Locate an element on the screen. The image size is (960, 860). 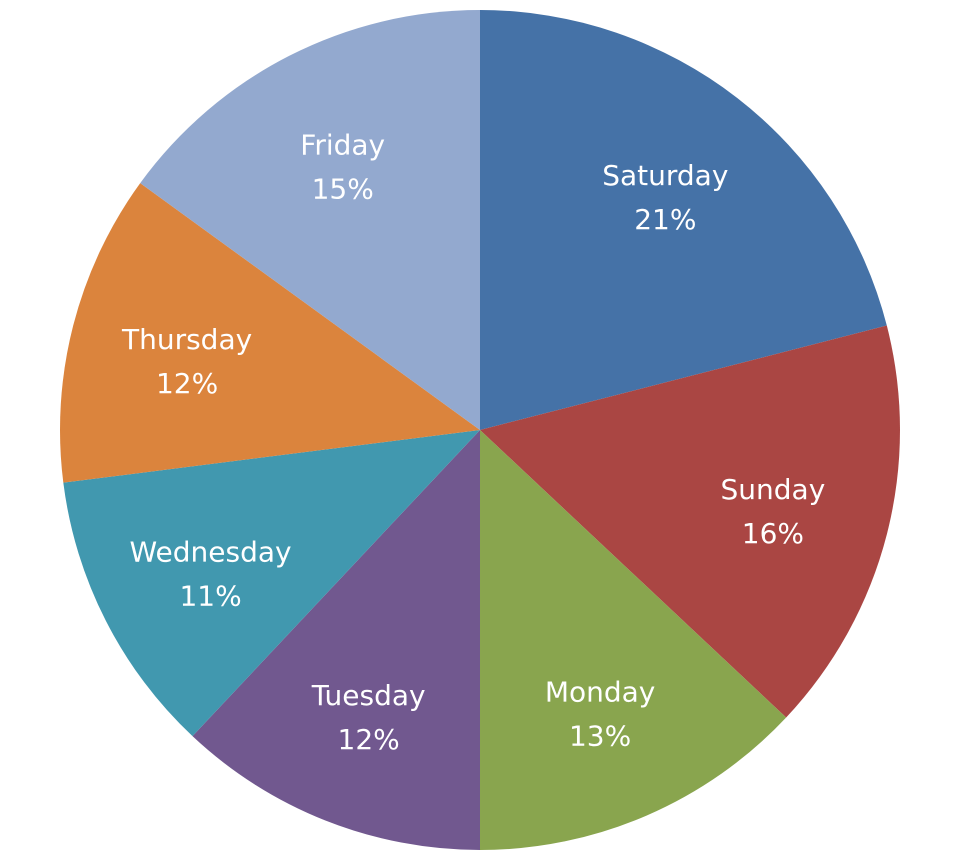
slice-value-wednesday: 11% is located at coordinates (210, 595).